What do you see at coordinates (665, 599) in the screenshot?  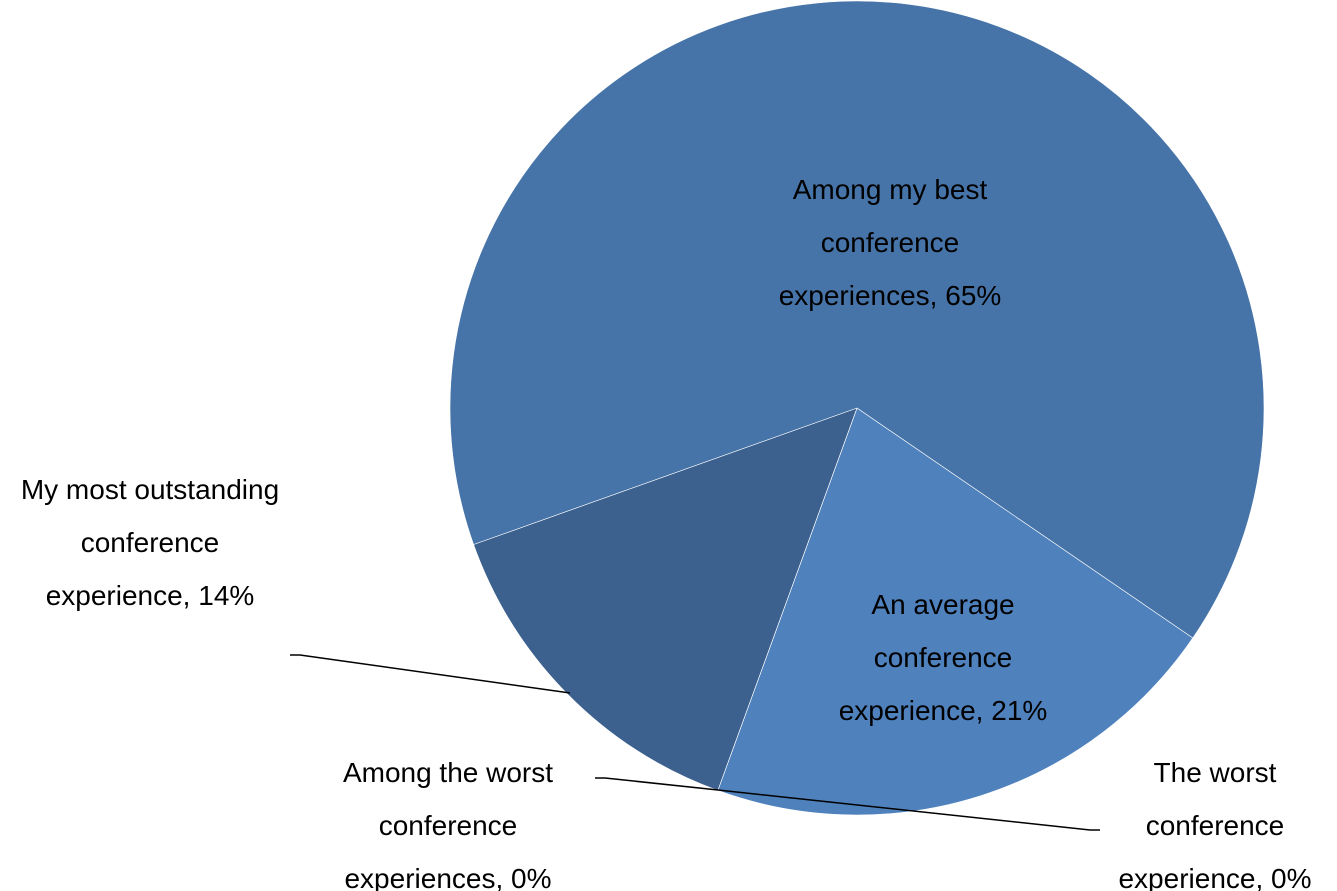 I see `pie-slice` at bounding box center [665, 599].